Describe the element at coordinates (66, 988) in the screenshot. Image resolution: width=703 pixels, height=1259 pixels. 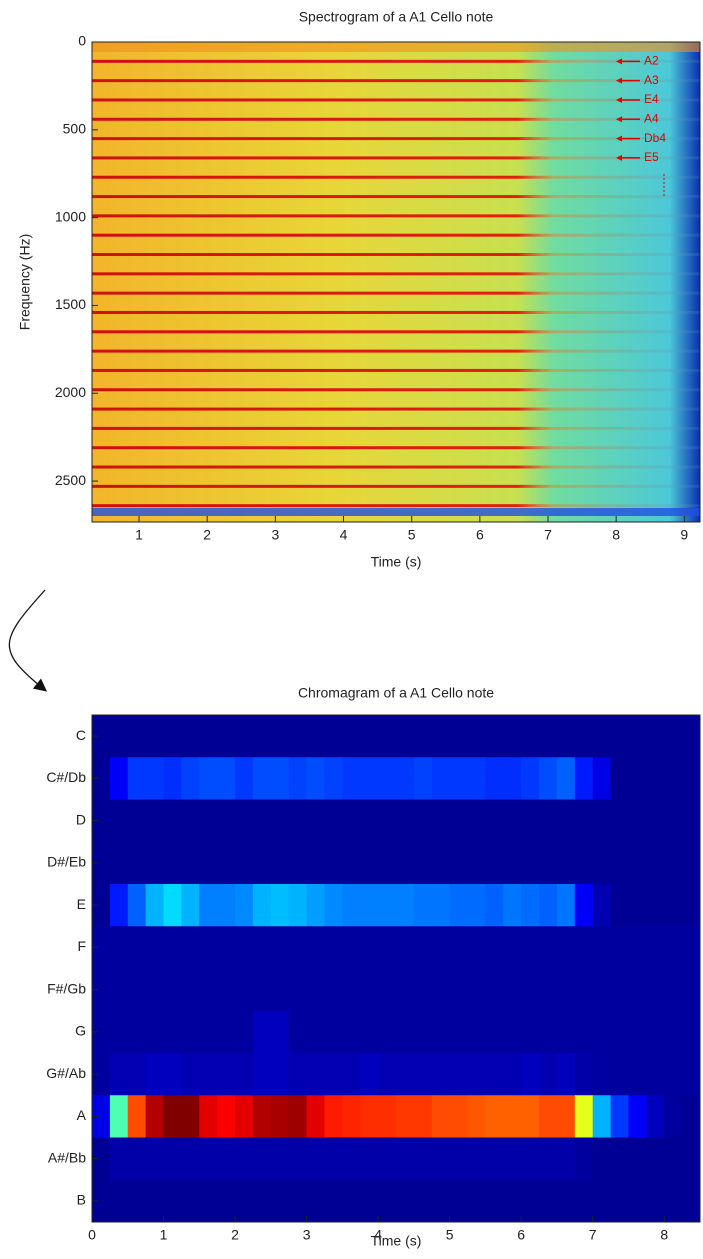
I see `y-tick-label: F#/Gb` at that location.